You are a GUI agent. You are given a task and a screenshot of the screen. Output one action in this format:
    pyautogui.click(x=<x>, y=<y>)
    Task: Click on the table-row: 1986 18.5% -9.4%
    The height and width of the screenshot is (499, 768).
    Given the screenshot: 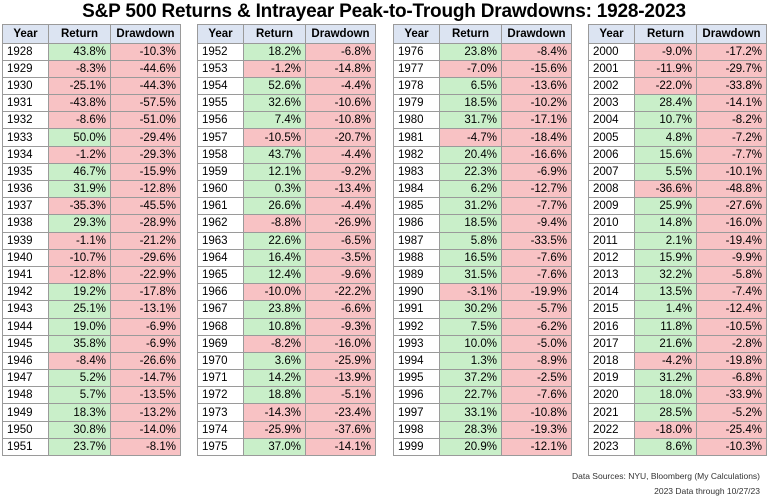 What is the action you would take?
    pyautogui.click(x=482, y=223)
    